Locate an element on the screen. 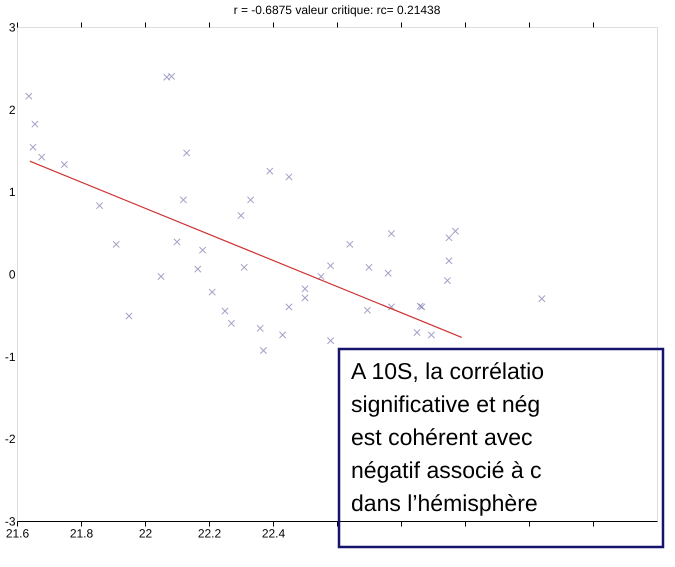  annotation: A 10S, la corrélatio significative et nég est cohérent avec négatif associé à c dans l’hémisphère is located at coordinates (447, 437).